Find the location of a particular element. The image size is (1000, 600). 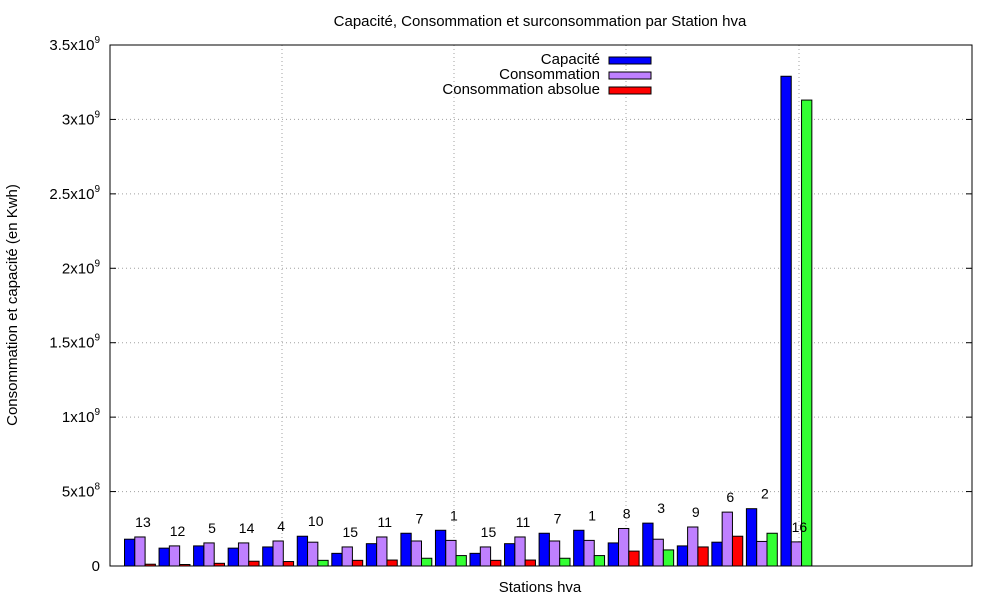

station-label: 9 is located at coordinates (696, 512).